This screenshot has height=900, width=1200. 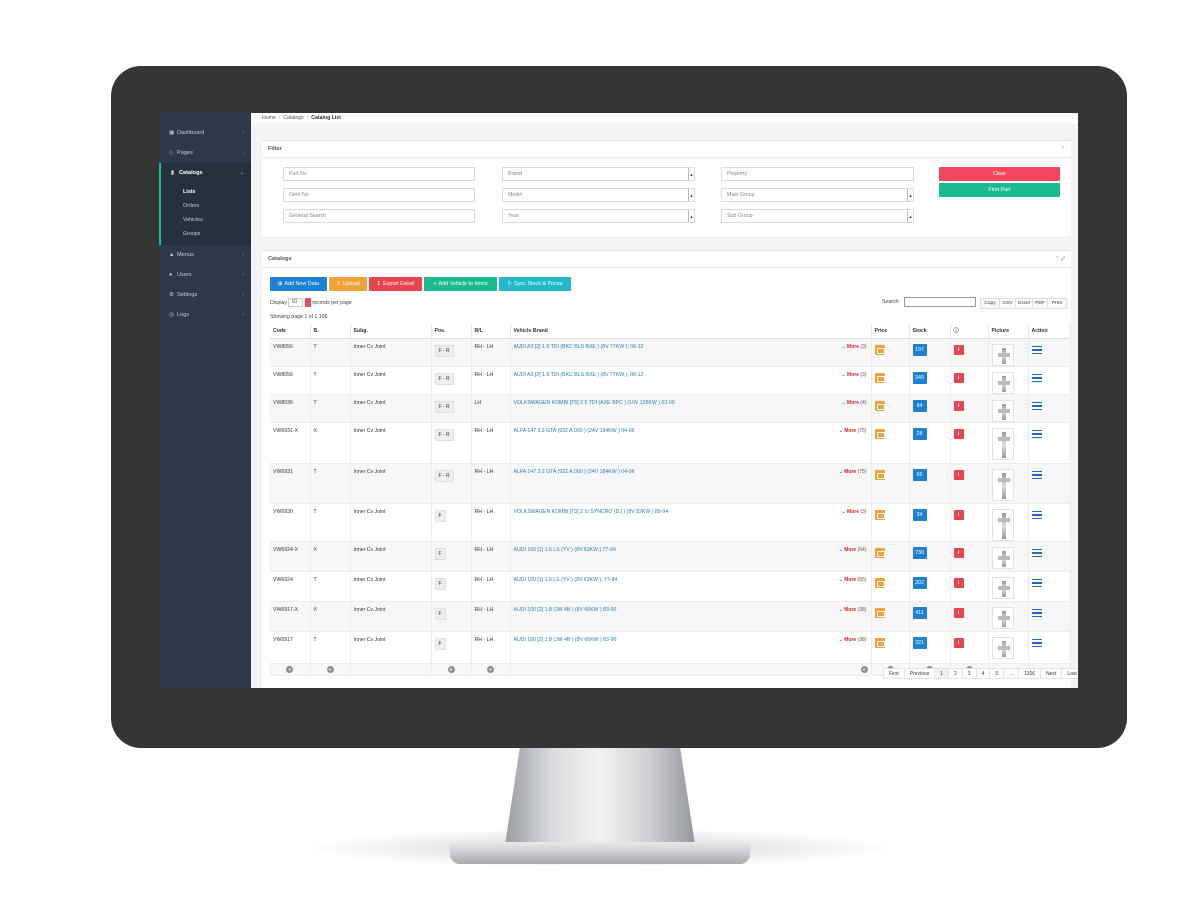 What do you see at coordinates (969, 673) in the screenshot?
I see `pager-page-3: 3` at bounding box center [969, 673].